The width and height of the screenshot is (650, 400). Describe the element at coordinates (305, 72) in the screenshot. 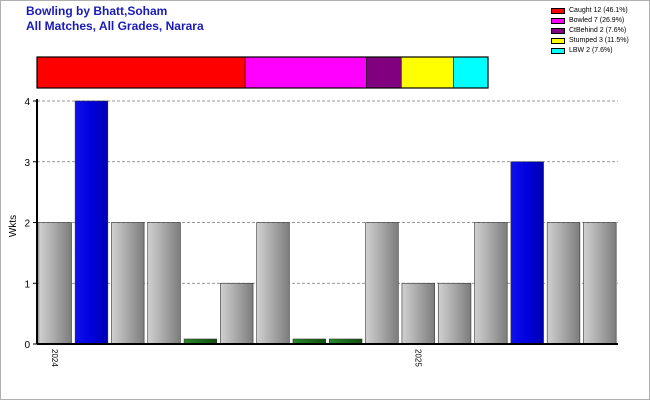

I see `stack-segment-bowled` at that location.